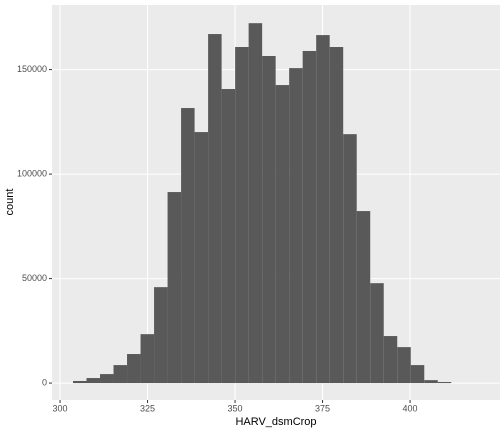 The image size is (504, 432). Describe the element at coordinates (44, 382) in the screenshot. I see `y-tick-label: 0` at that location.